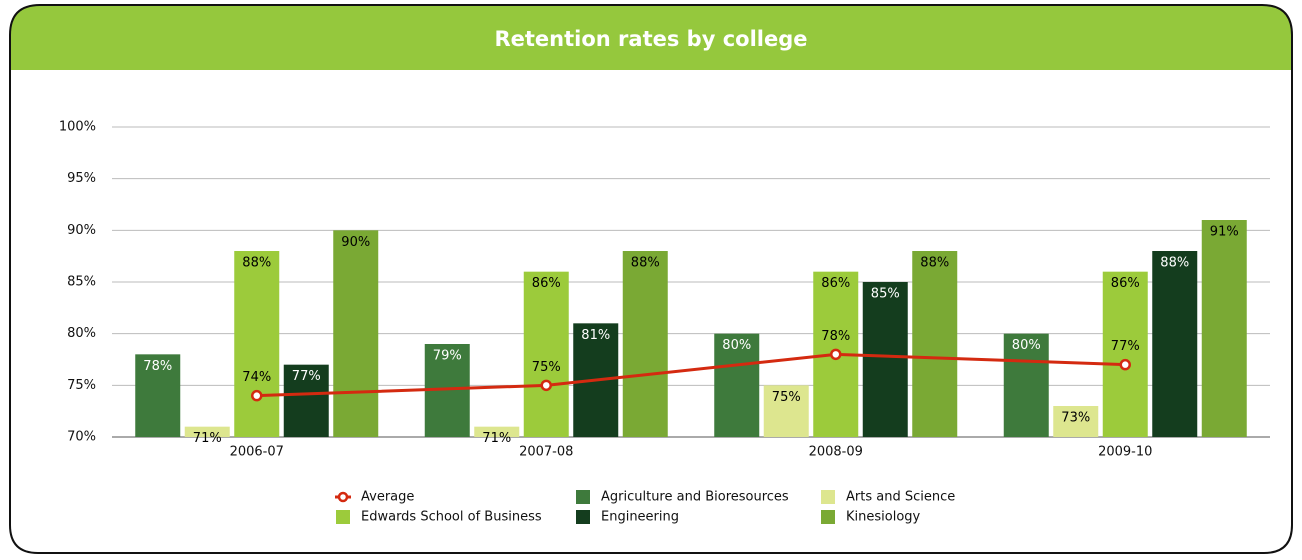 The height and width of the screenshot is (560, 1302). What do you see at coordinates (81, 333) in the screenshot?
I see `y-tick-label: 80%` at bounding box center [81, 333].